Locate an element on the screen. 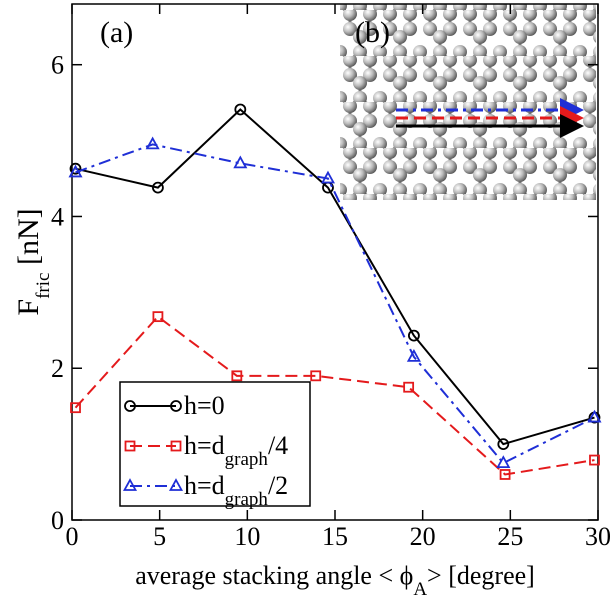 Image resolution: width=610 pixels, height=604 pixels. label-part: F is located at coordinates (28, 307).